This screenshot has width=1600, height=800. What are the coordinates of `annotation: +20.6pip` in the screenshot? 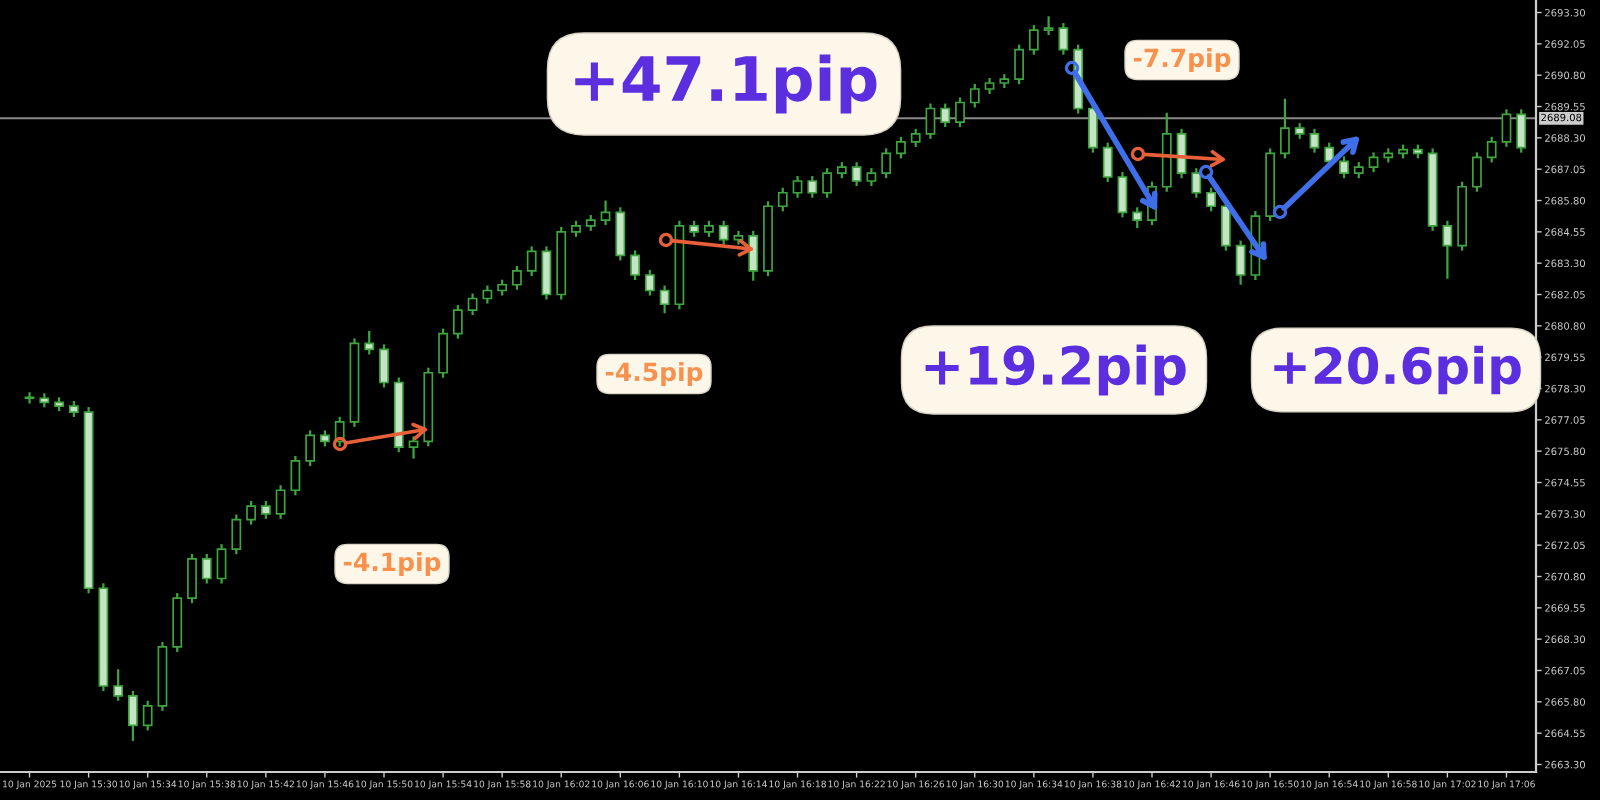 It's located at (1397, 370).